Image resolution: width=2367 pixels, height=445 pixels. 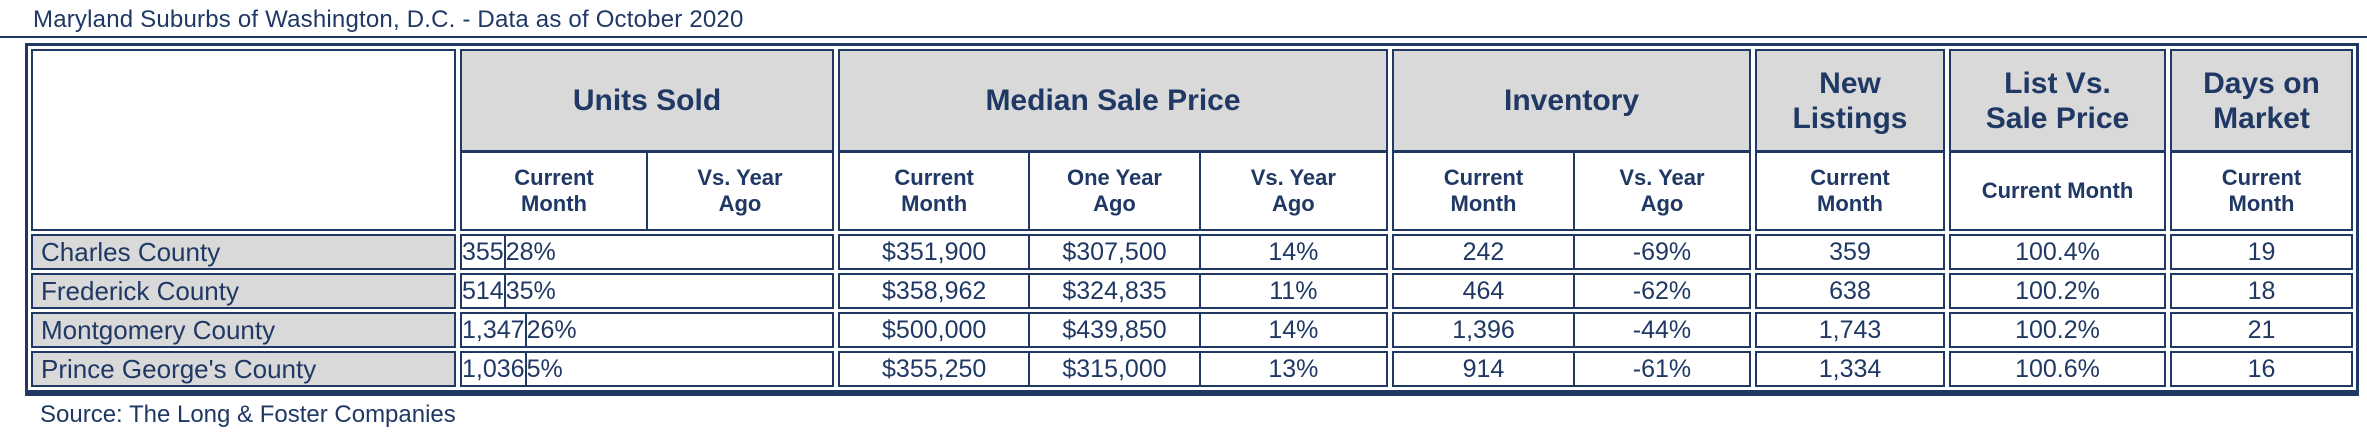 What do you see at coordinates (934, 369) in the screenshot?
I see `median-price-current: $355,250` at bounding box center [934, 369].